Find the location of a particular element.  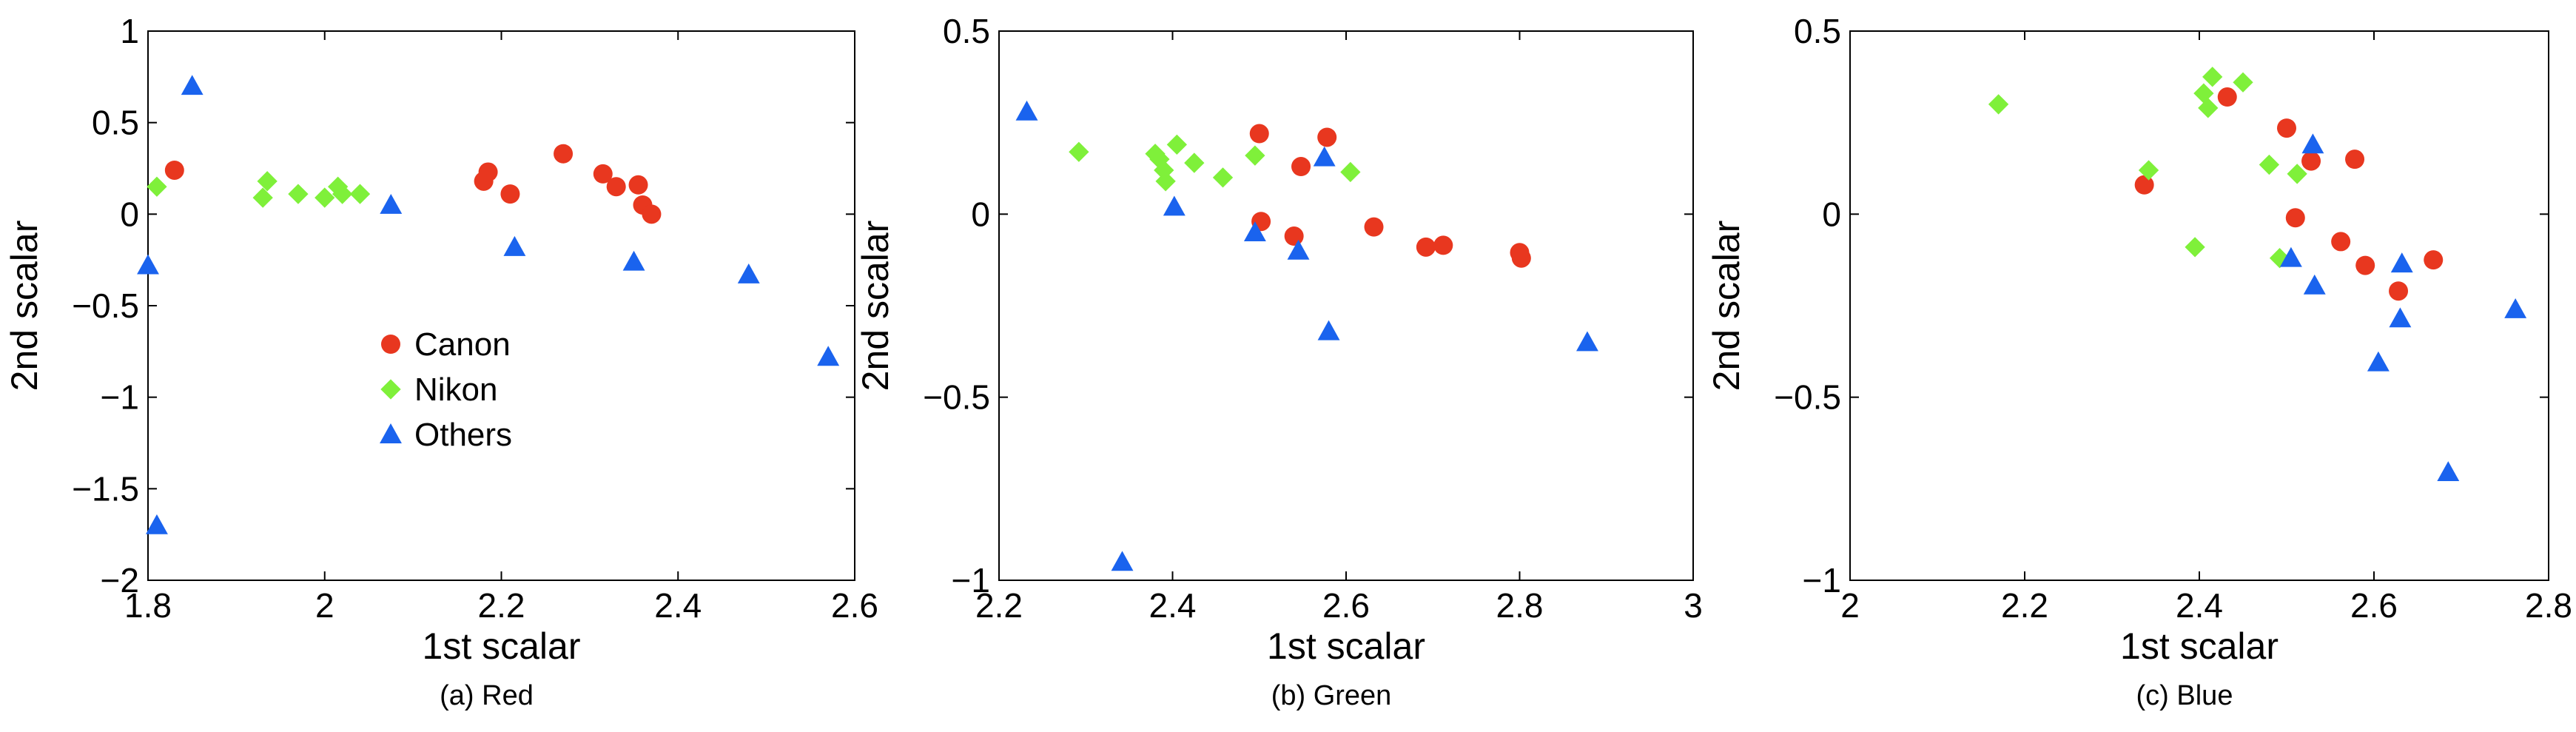

diamond-marker-icon is located at coordinates (390, 389).